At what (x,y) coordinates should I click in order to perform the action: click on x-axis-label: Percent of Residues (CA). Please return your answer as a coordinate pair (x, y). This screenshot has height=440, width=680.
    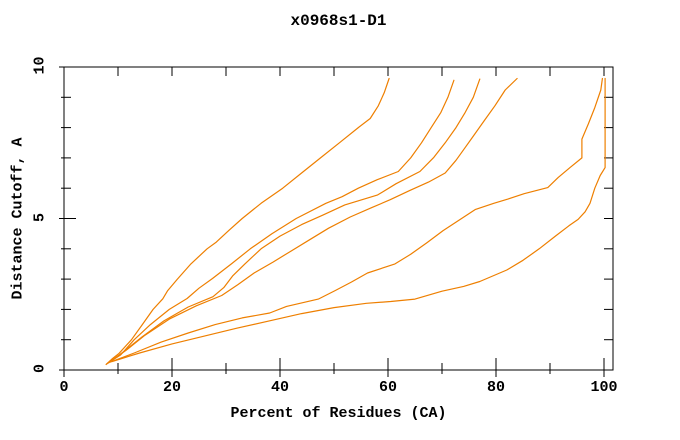
    Looking at the image, I should click on (338, 413).